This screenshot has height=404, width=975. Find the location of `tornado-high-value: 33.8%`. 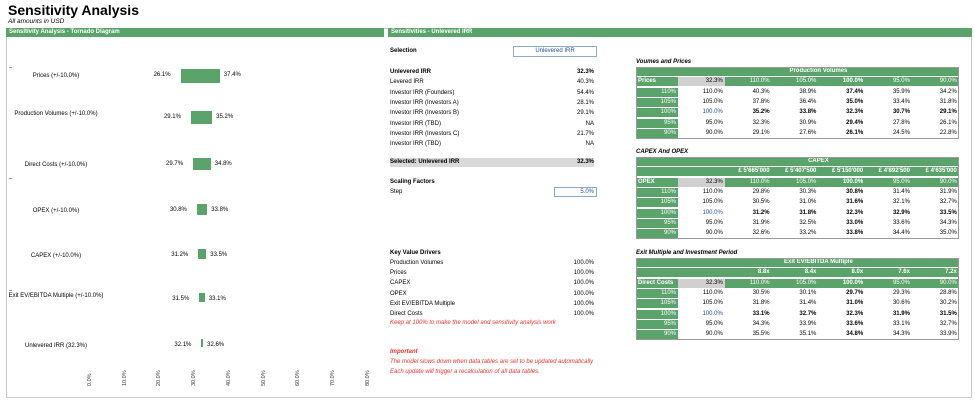

tornado-high-value: 33.8% is located at coordinates (220, 210).